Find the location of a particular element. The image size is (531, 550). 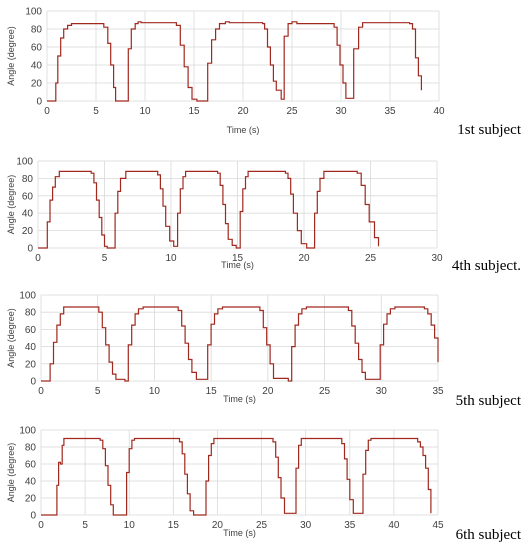

caption-subject-1: 1st subject is located at coordinates (489, 130).